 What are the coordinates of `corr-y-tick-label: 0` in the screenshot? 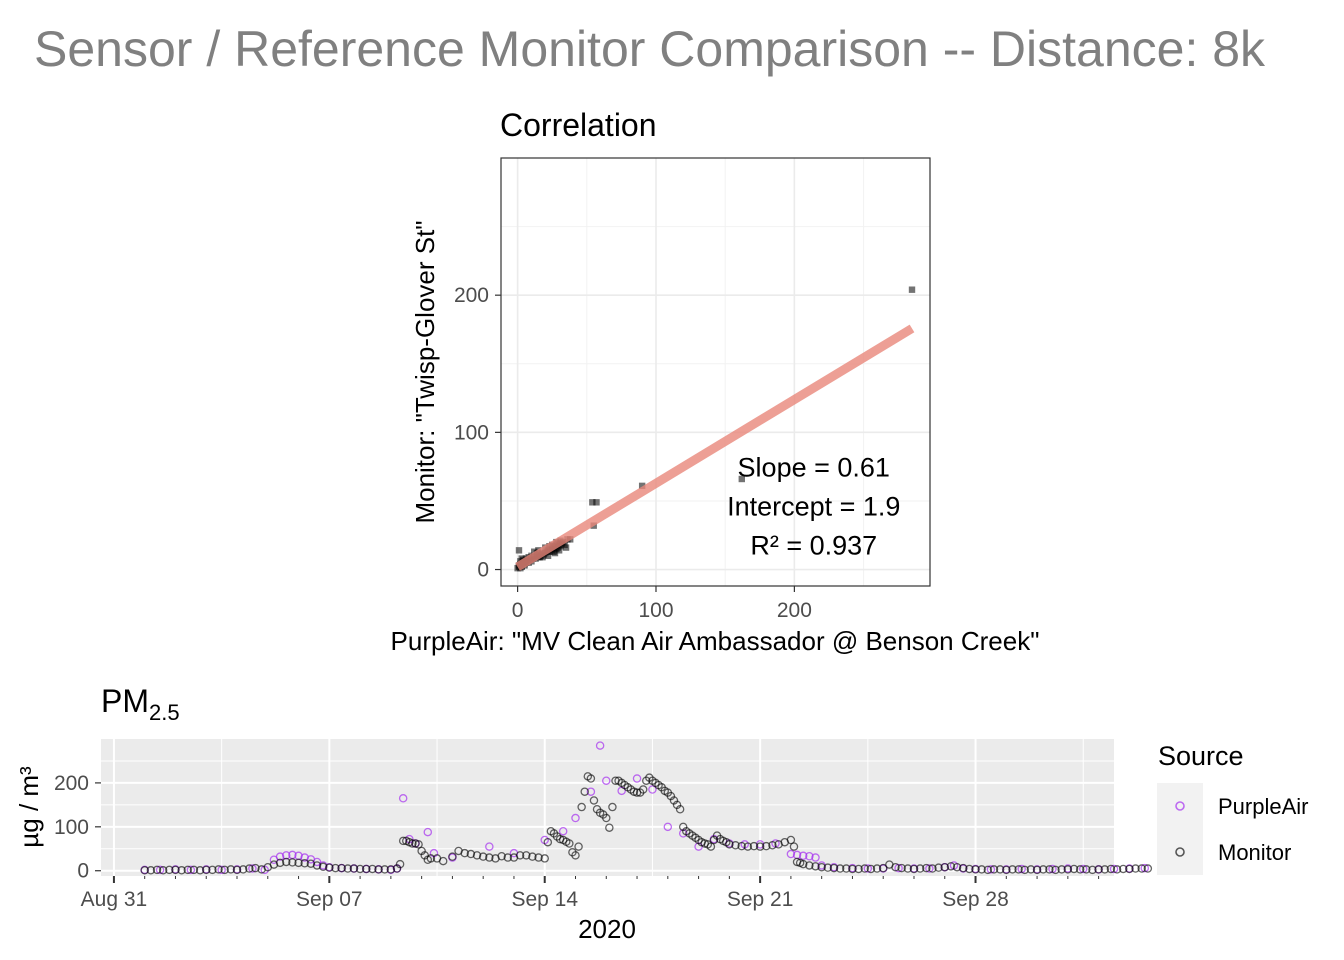 It's located at (483, 570).